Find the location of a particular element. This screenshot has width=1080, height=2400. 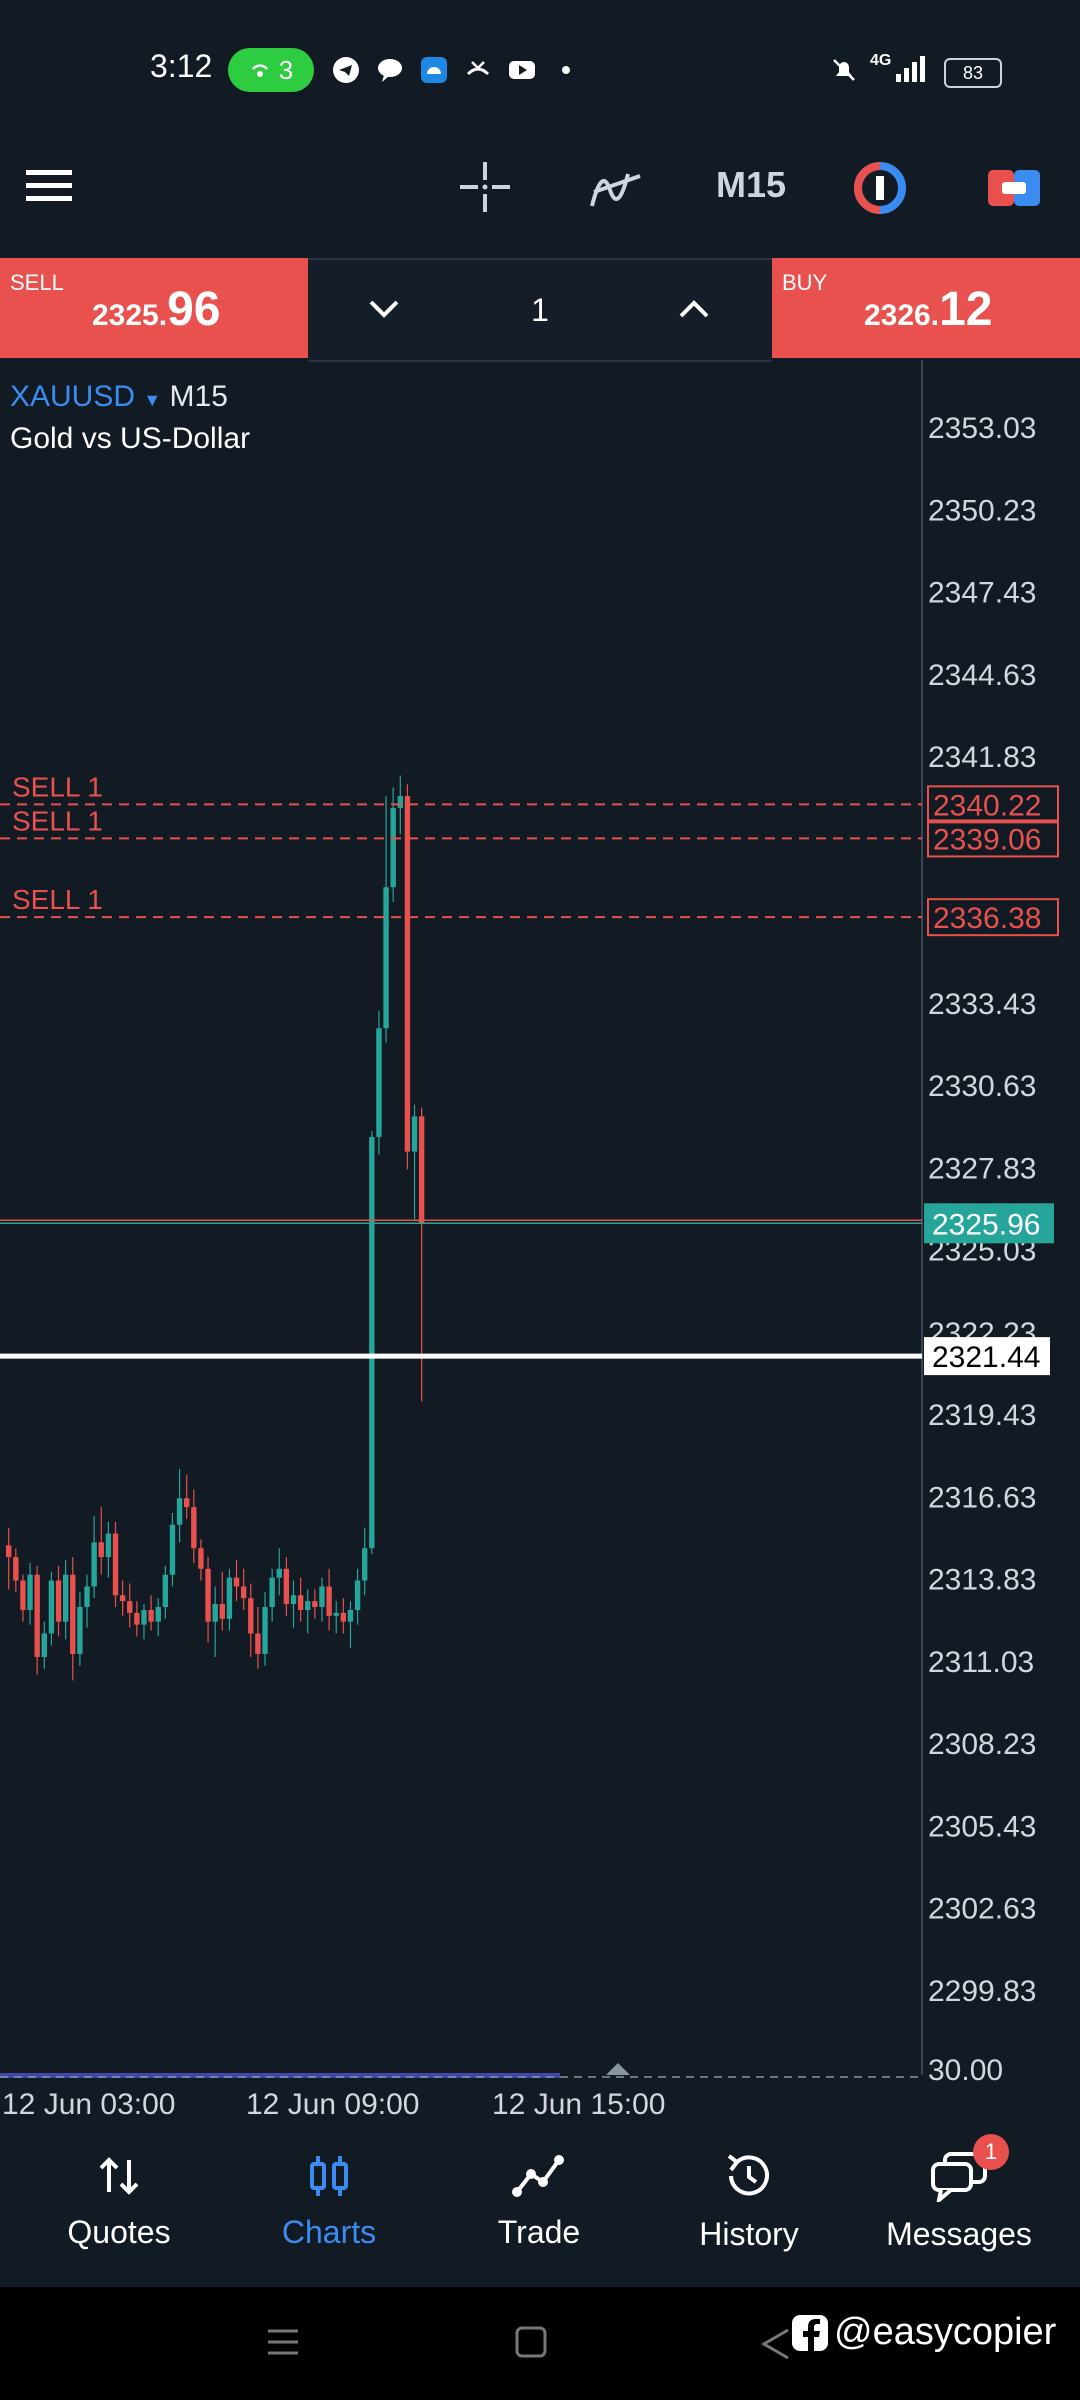

telegram-icon is located at coordinates (346, 70).